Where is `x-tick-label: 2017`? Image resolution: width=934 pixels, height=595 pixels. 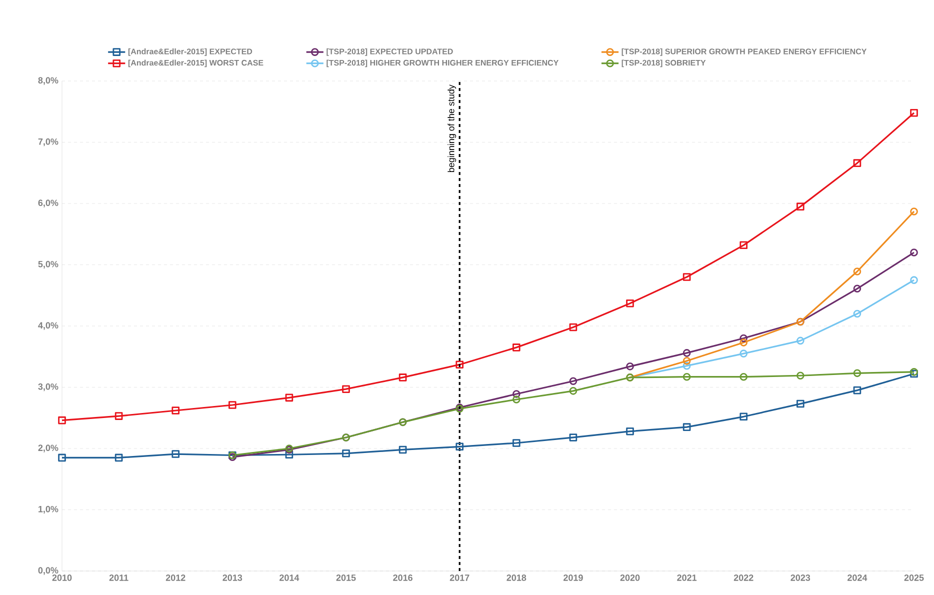 x-tick-label: 2017 is located at coordinates (460, 577).